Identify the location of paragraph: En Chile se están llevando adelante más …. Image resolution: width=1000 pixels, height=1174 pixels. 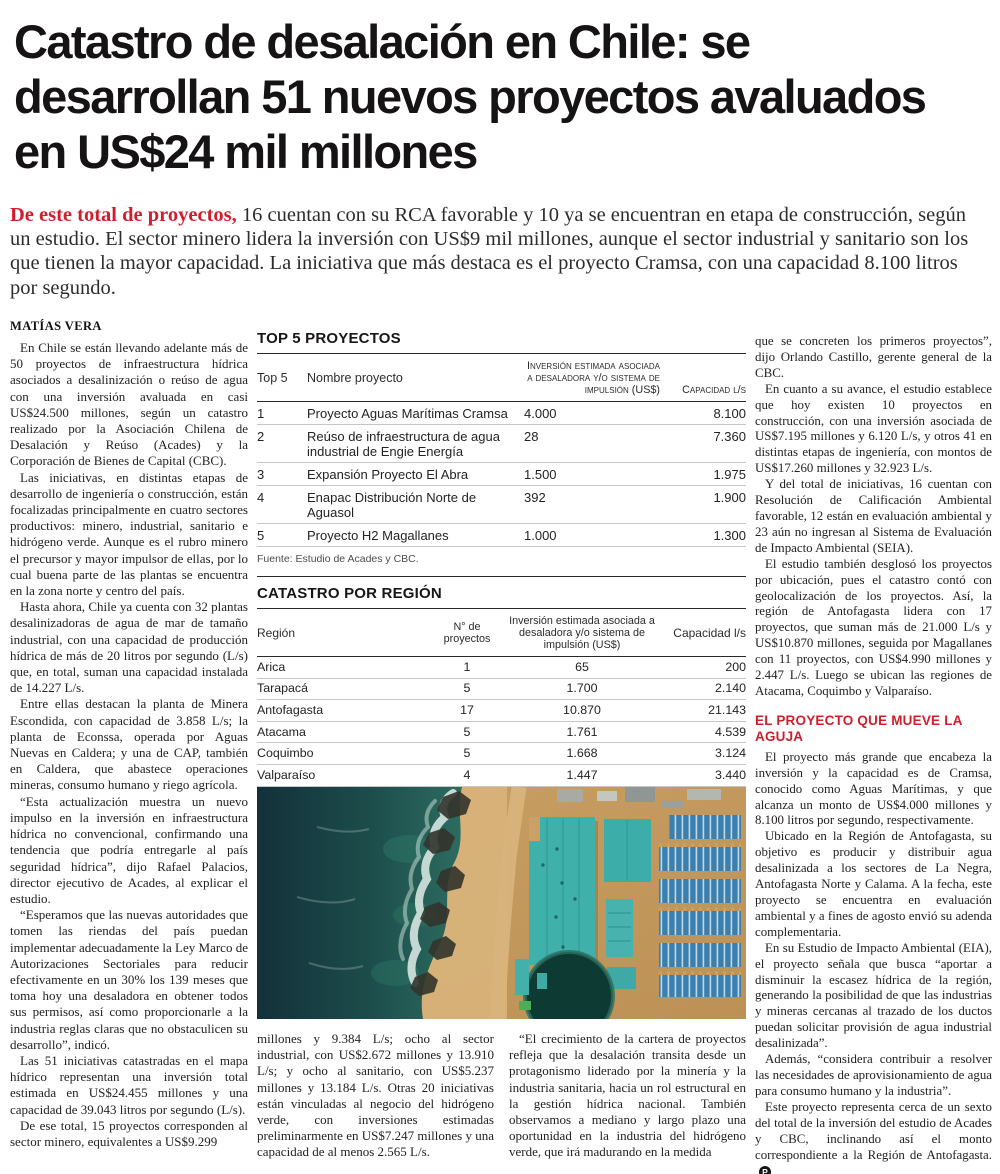
(129, 404).